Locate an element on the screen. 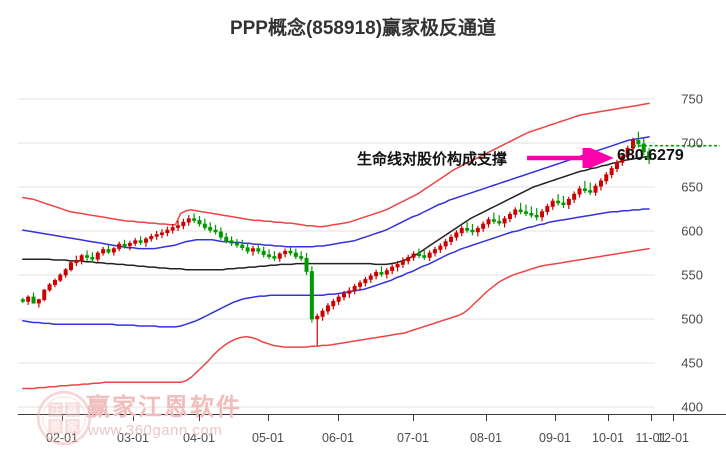  svg-text: 赢 is located at coordinates (72, 410).